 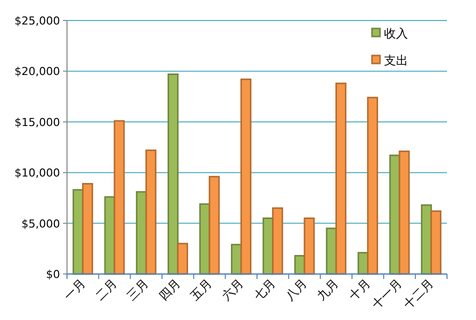 I want to click on x-tick-label: 九月, so click(x=328, y=290).